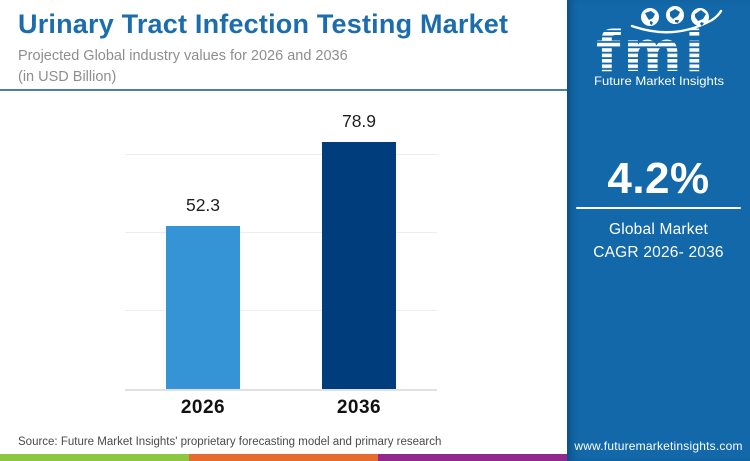 The width and height of the screenshot is (750, 461). What do you see at coordinates (649, 17) in the screenshot?
I see `globe-americas-icon` at bounding box center [649, 17].